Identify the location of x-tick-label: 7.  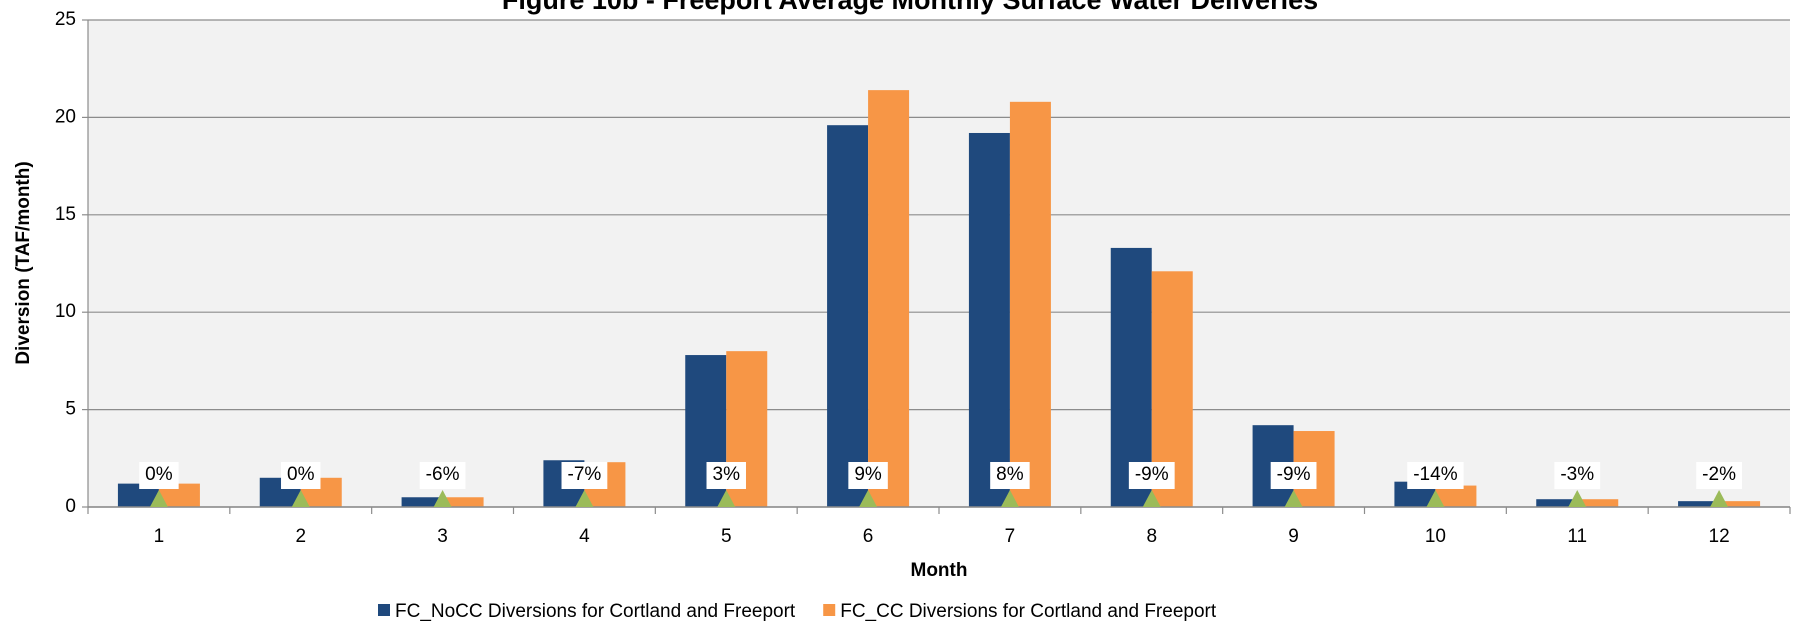
(1010, 536).